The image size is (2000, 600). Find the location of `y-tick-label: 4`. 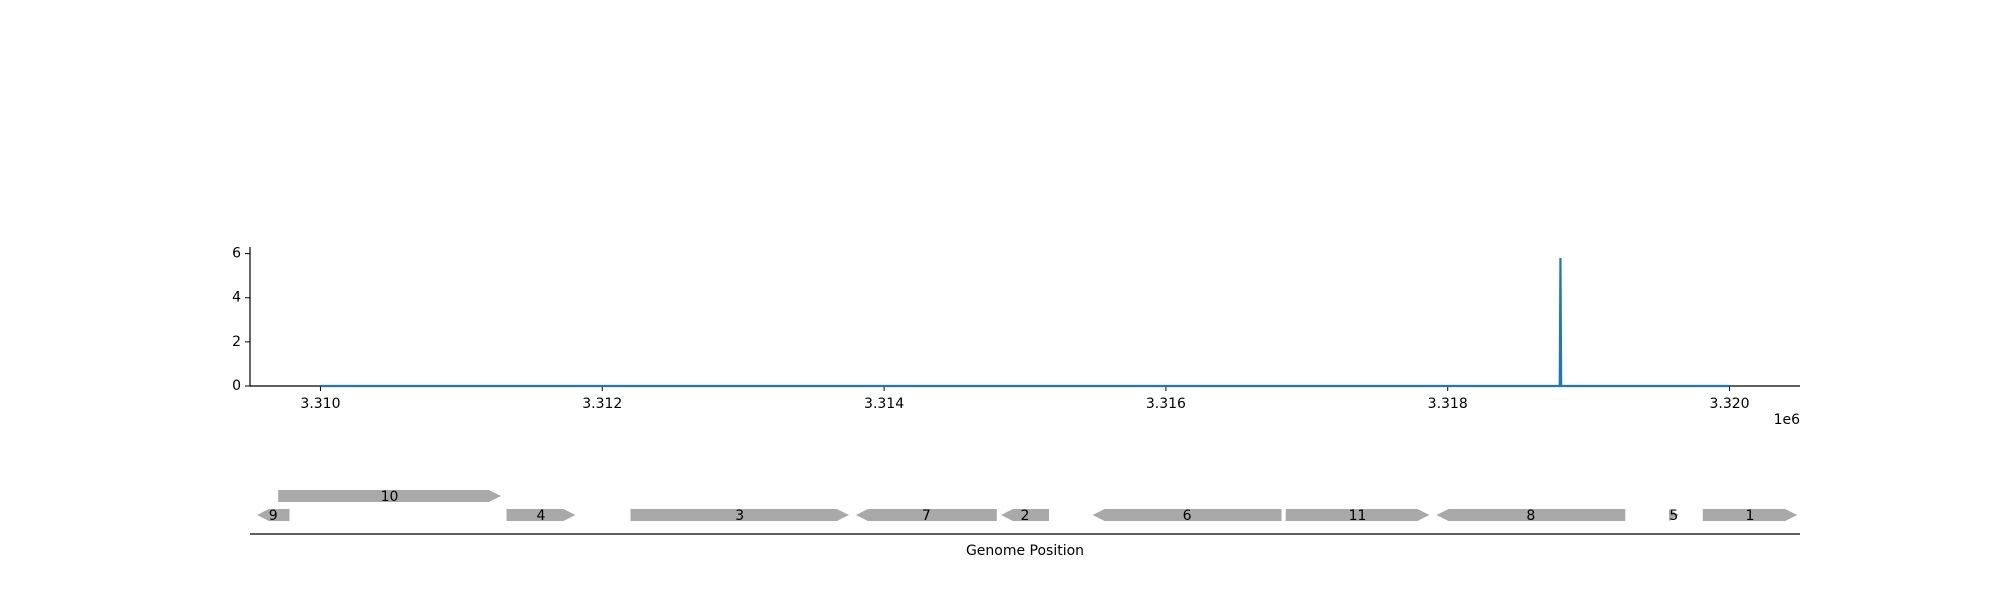

y-tick-label: 4 is located at coordinates (236, 298).